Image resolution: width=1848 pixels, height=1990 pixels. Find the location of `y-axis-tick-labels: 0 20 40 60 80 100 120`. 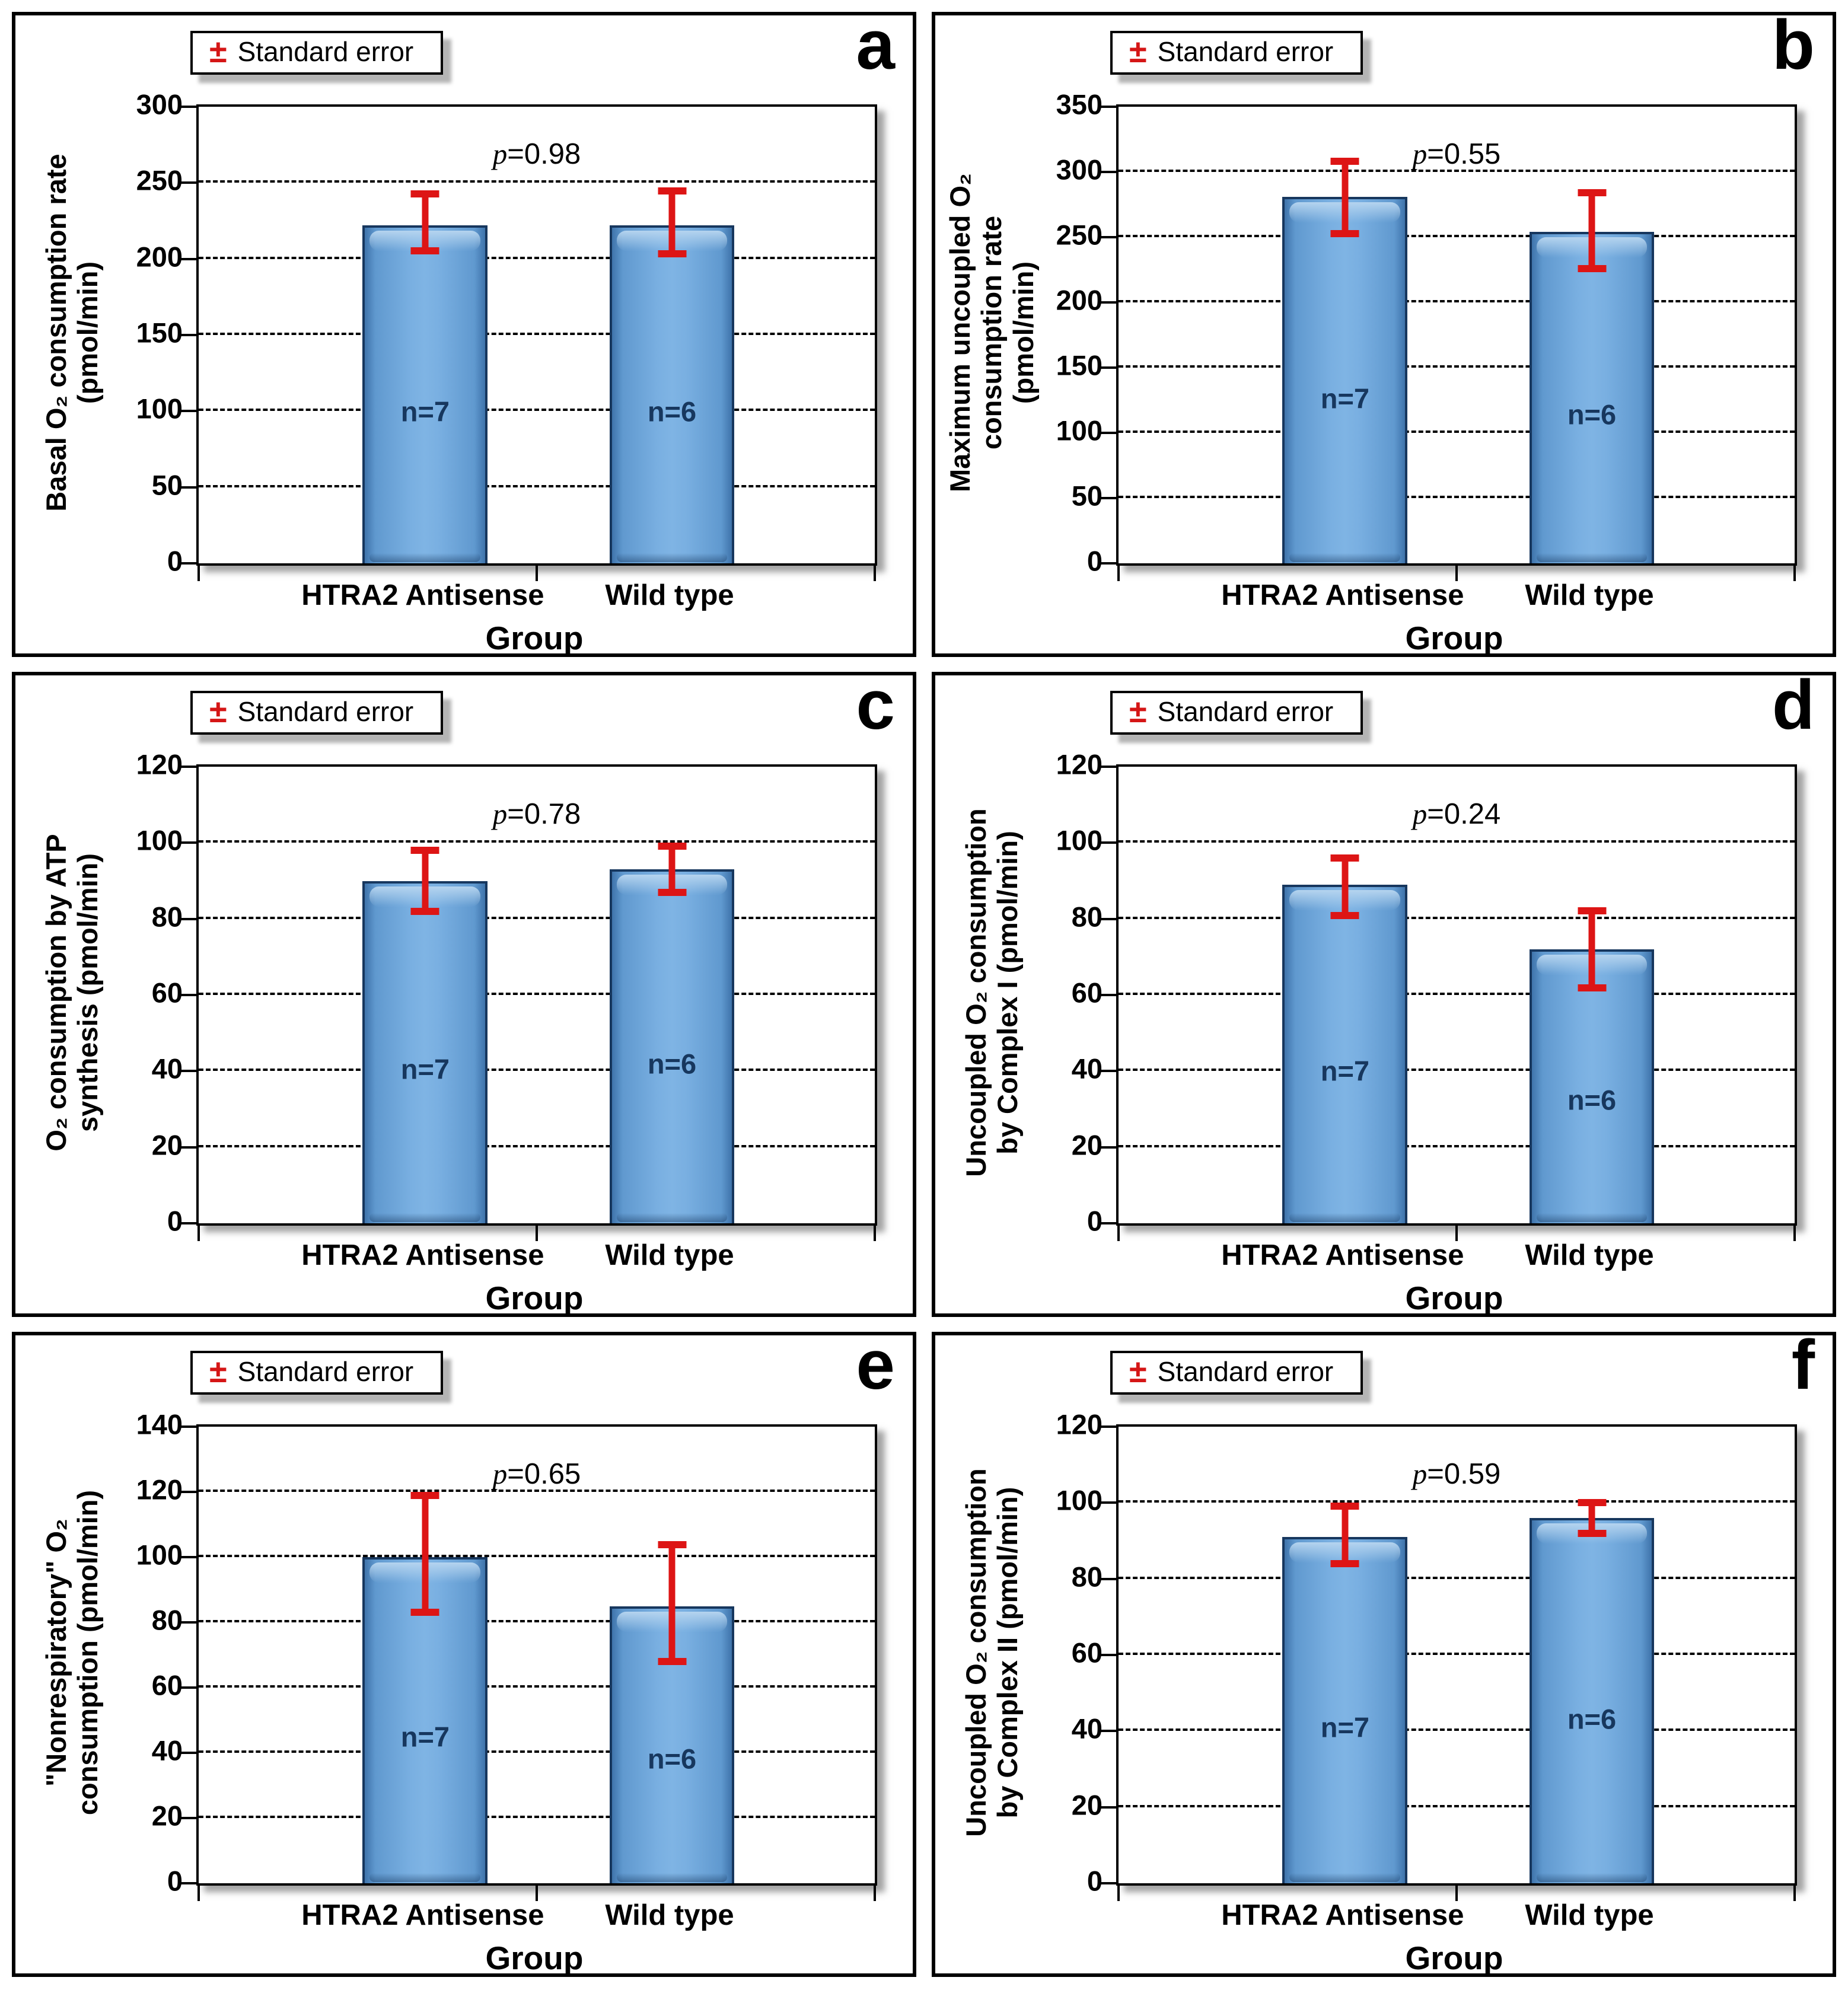

y-axis-tick-labels: 0 20 40 60 80 100 120 is located at coordinates (1066, 1653).